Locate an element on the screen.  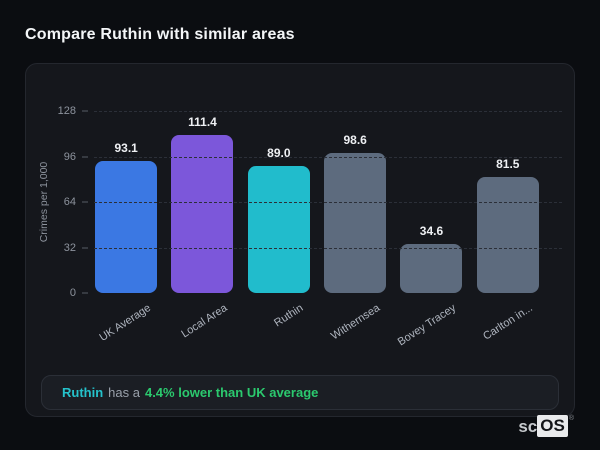
bar-value-label: 89.0 is located at coordinates (279, 153).